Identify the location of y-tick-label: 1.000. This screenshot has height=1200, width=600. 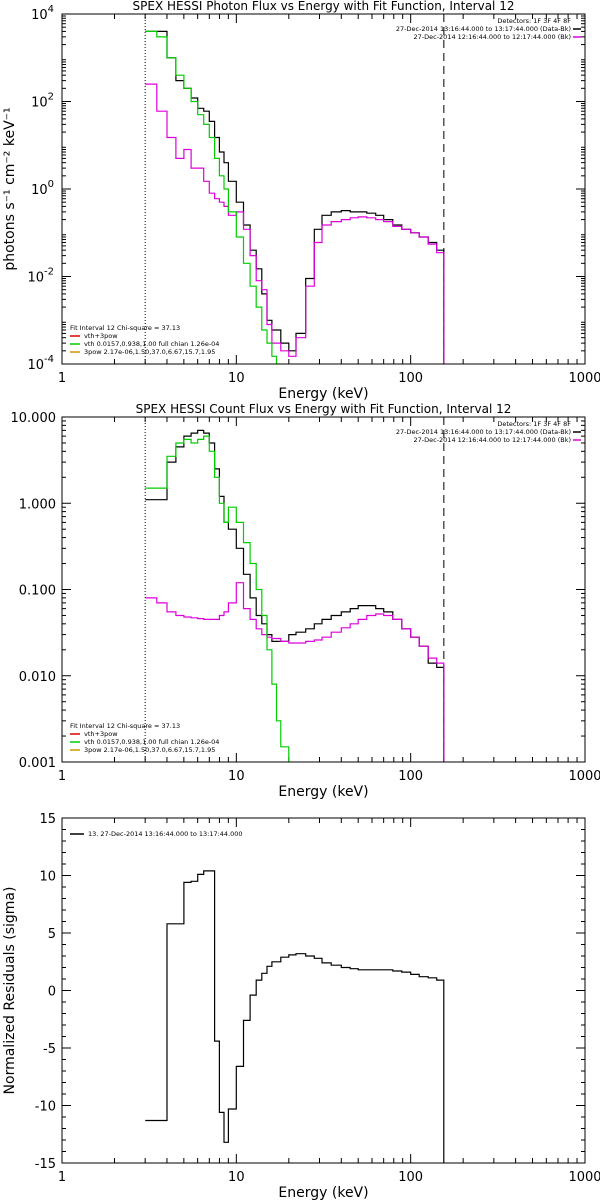
(37, 504).